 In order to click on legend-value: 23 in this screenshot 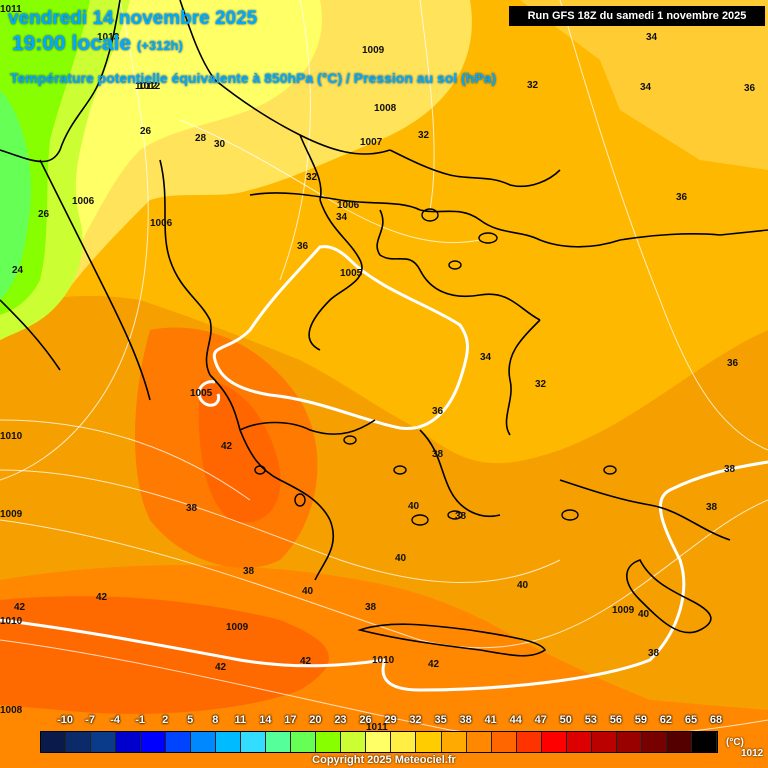, I will do `click(340, 720)`.